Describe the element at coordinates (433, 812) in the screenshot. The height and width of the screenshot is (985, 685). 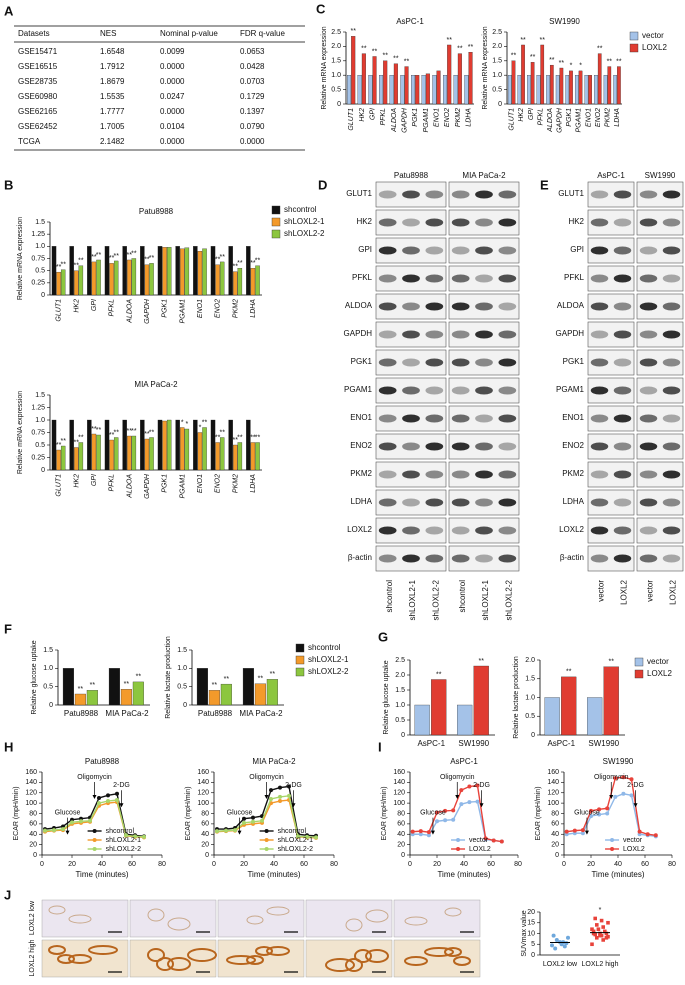
I see `annotation: Glucose` at that location.